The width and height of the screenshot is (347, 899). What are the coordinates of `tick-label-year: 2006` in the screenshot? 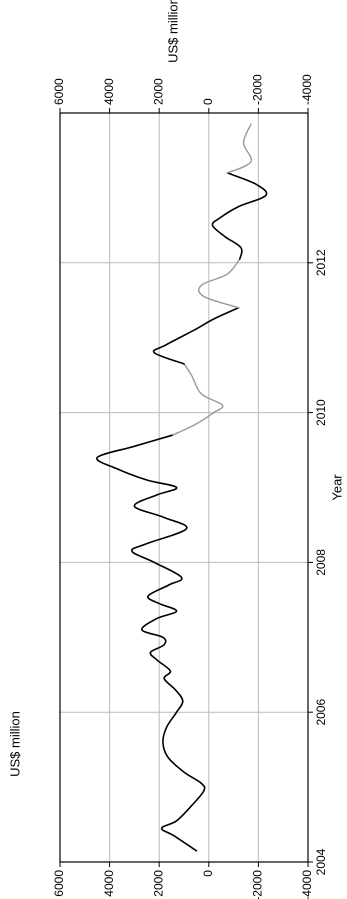 It's located at (321, 712).